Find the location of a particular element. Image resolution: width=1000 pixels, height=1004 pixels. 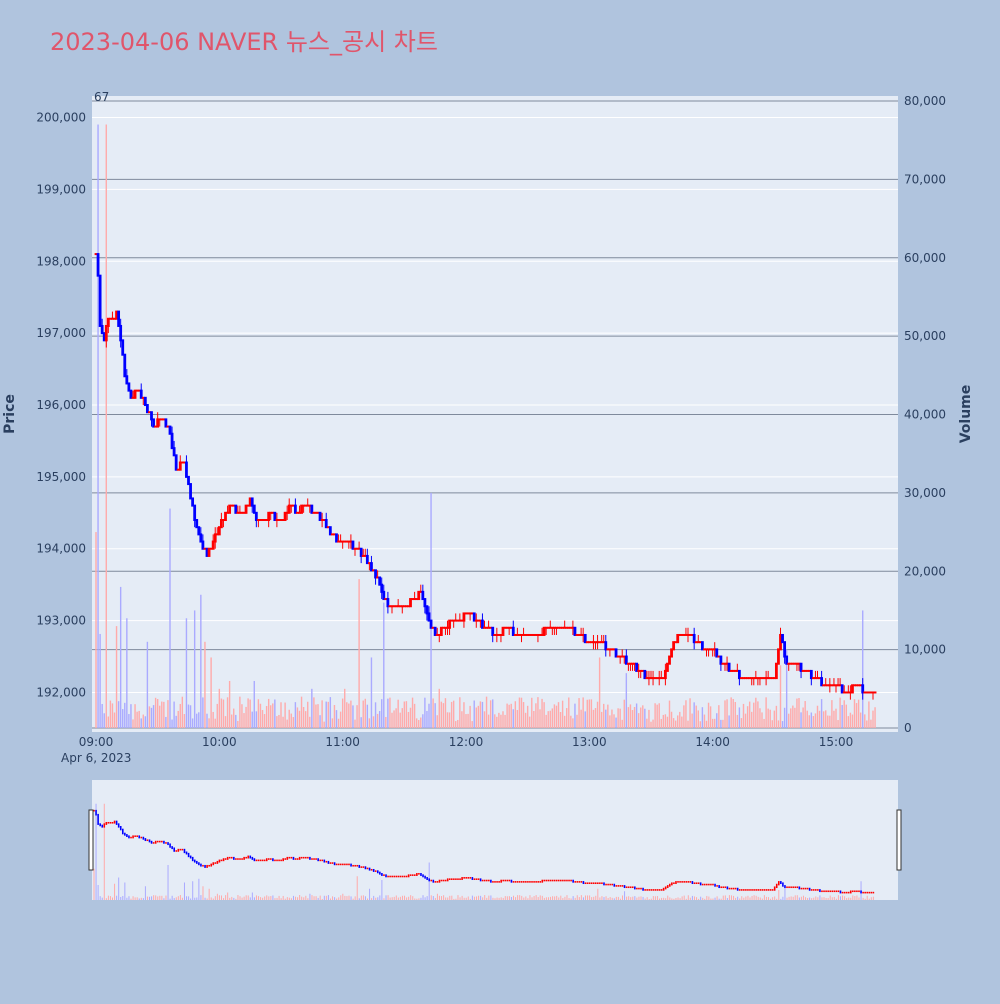

volume-tick-label: 30,000 is located at coordinates (925, 493).